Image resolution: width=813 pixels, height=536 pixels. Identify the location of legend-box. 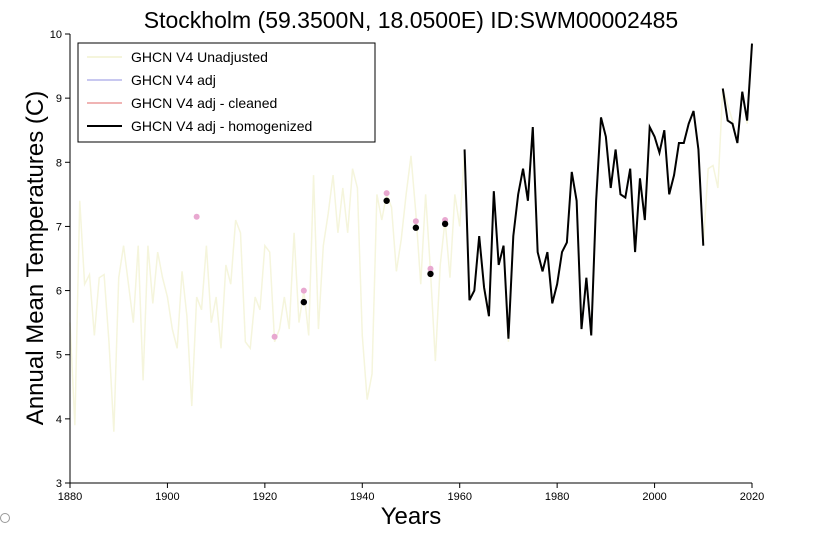
(226, 92).